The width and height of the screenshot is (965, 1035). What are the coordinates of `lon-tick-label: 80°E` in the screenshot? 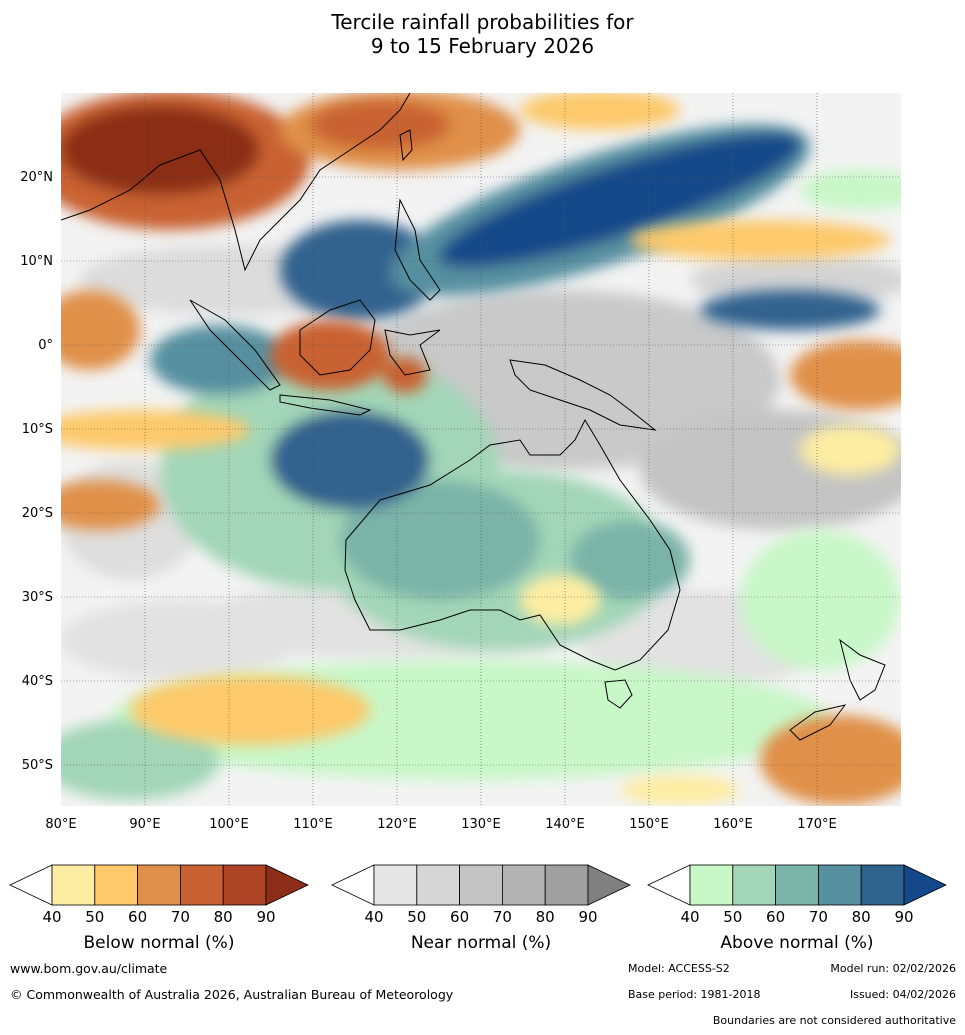 It's located at (60, 824).